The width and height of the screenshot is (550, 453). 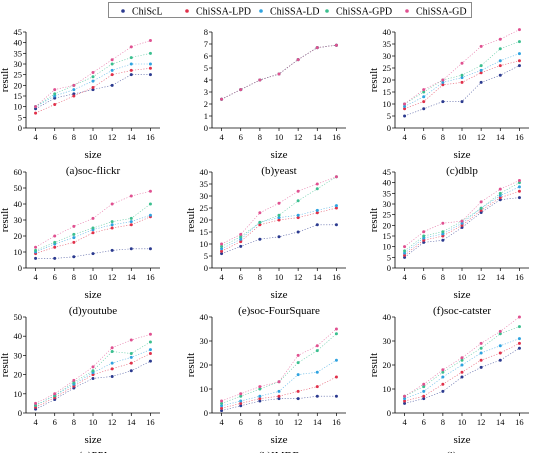 I want to click on series-ChiSSA-GPD, so click(x=462, y=217).